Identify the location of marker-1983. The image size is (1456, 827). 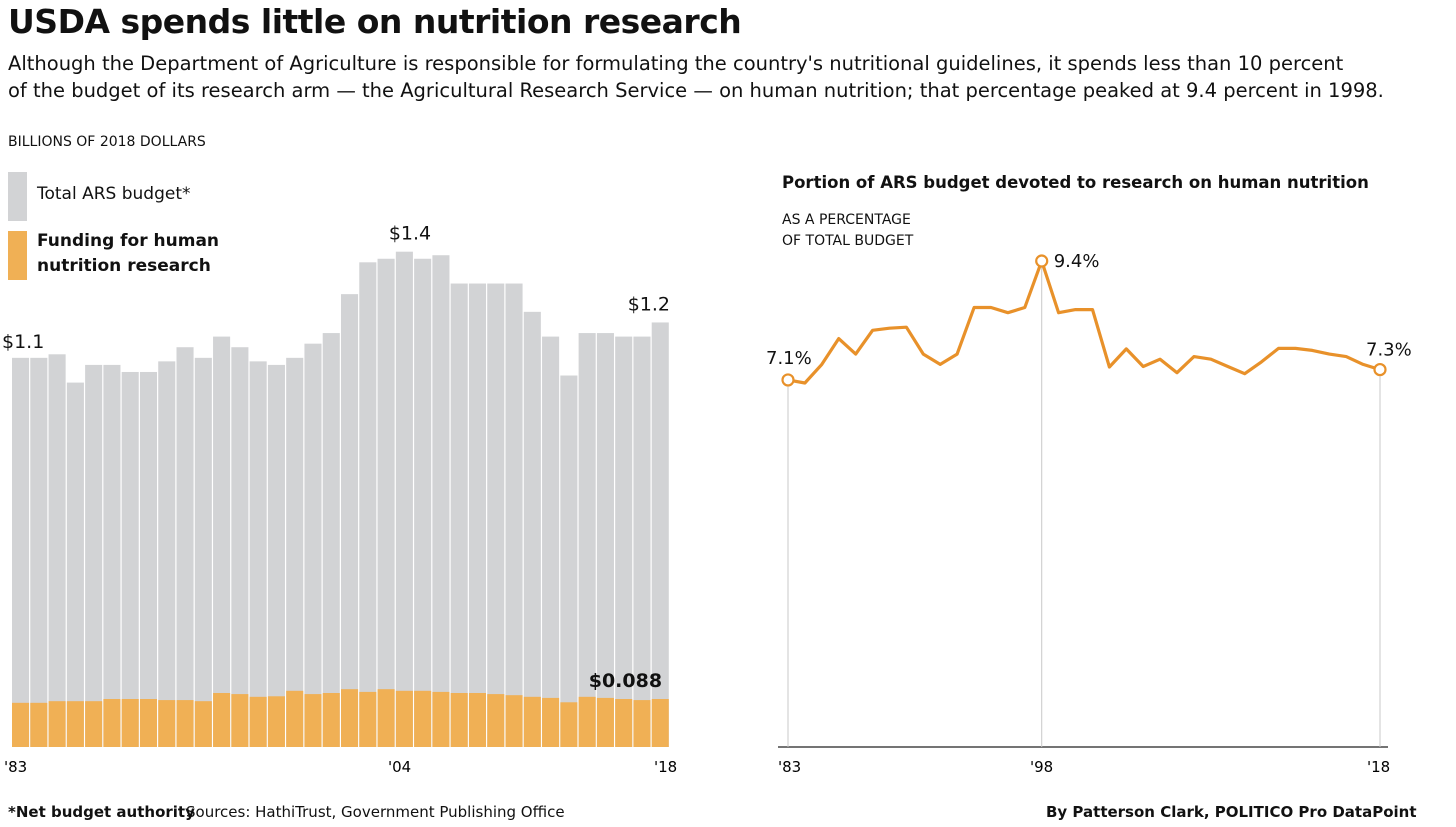
(788, 380).